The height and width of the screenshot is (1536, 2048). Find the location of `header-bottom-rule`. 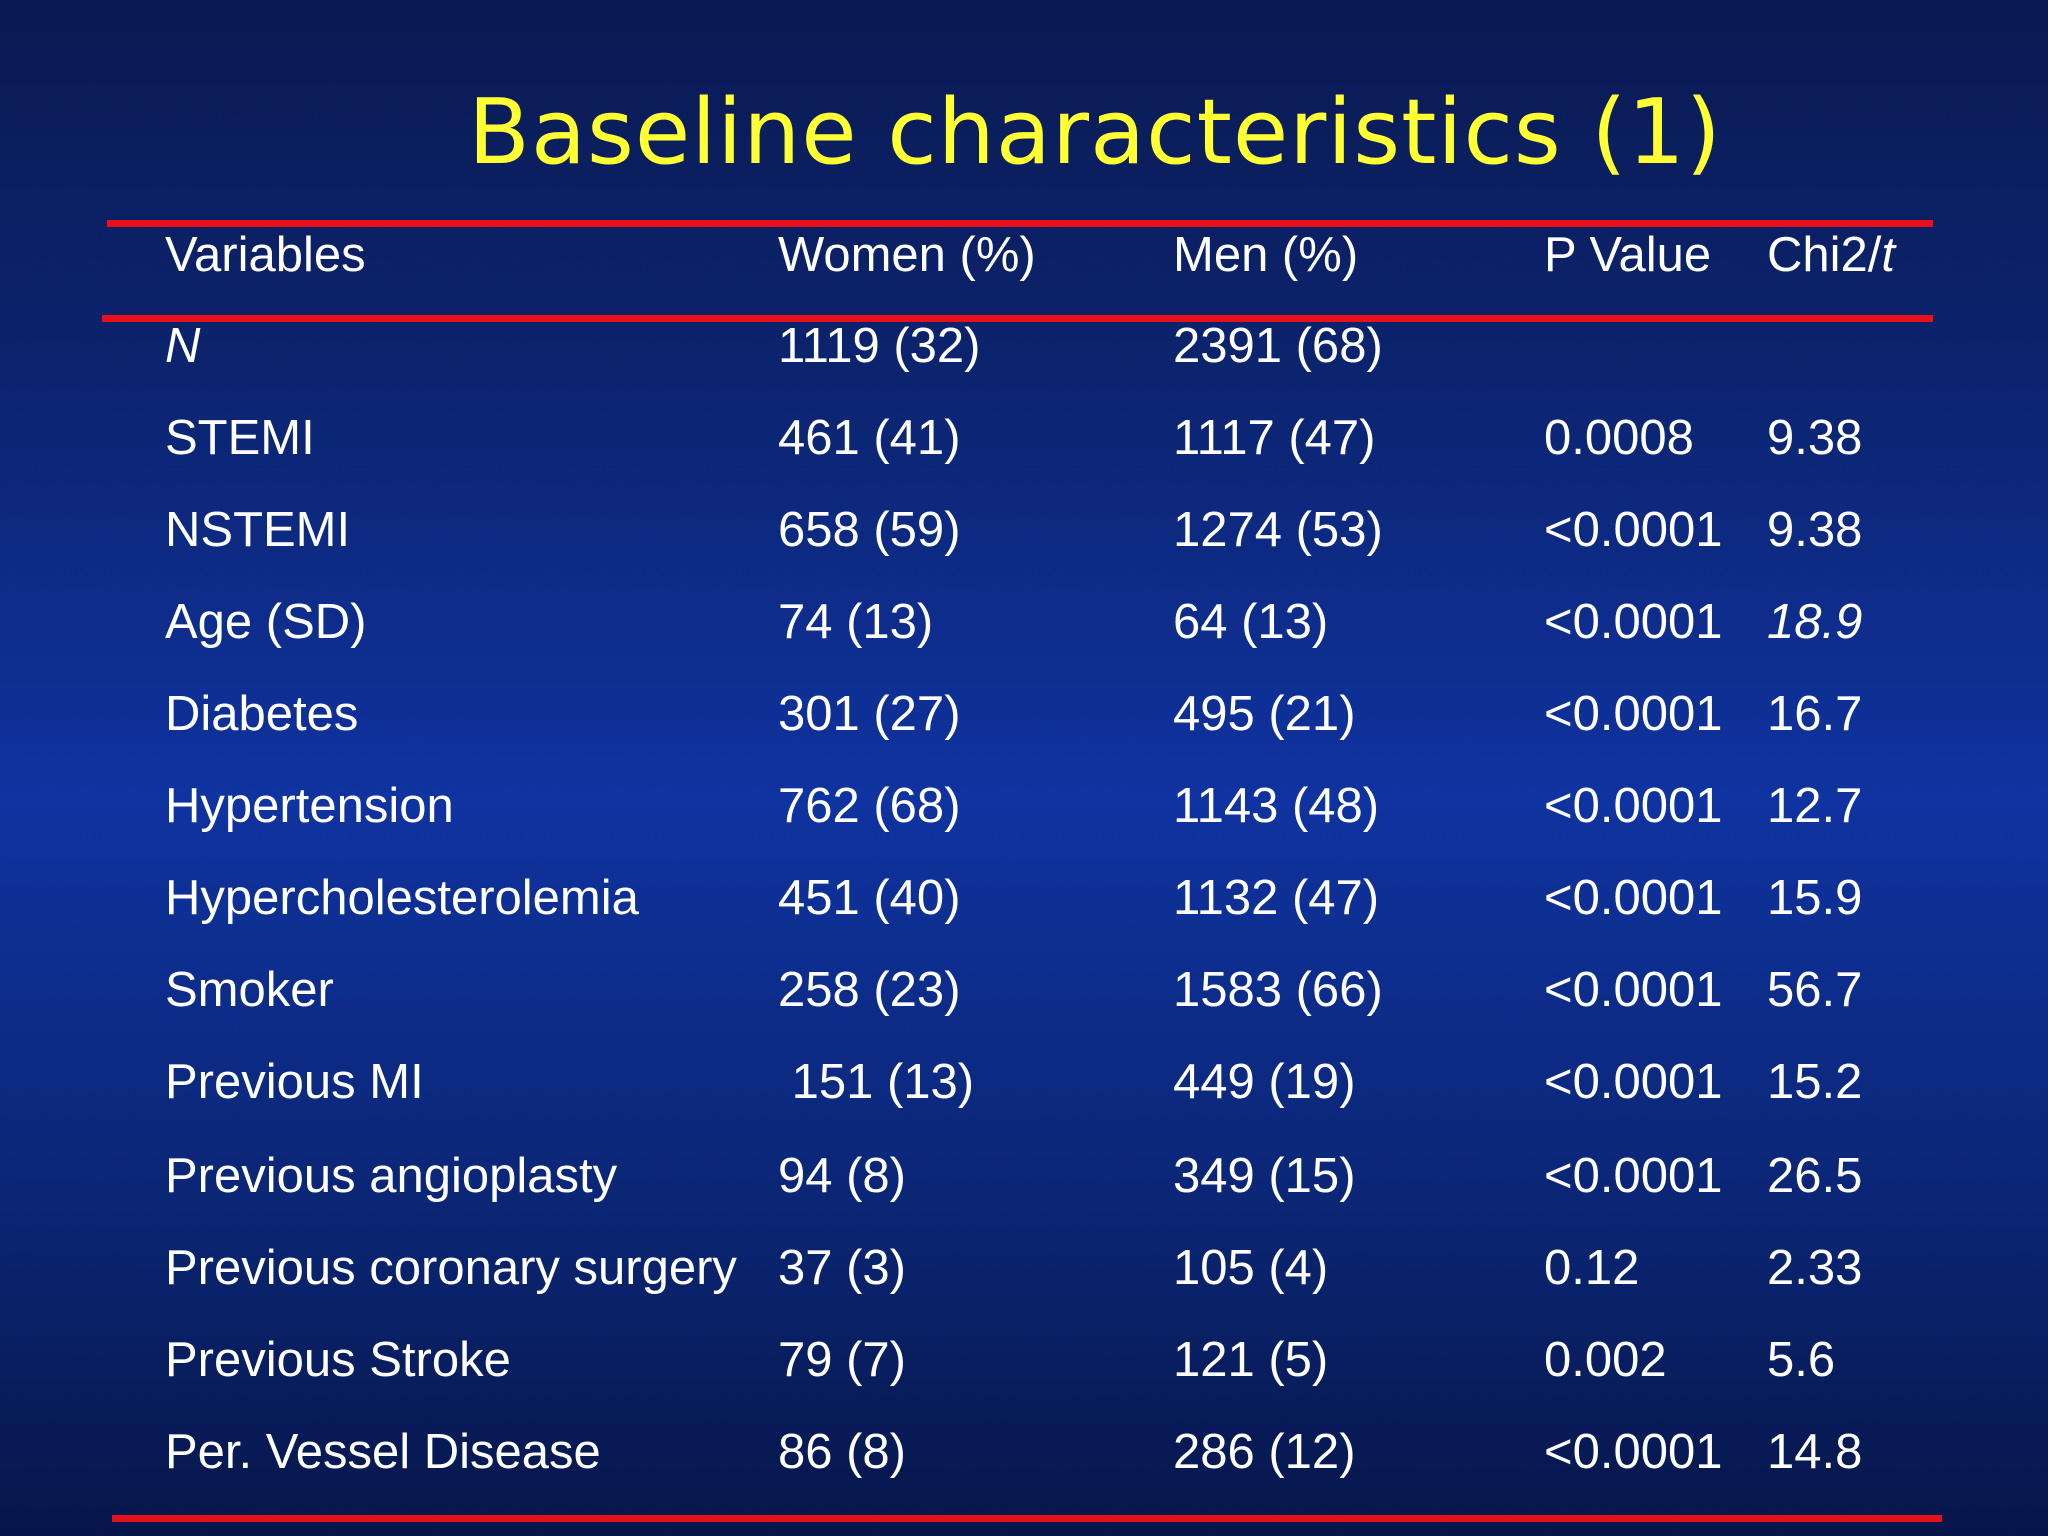

header-bottom-rule is located at coordinates (1017, 318).